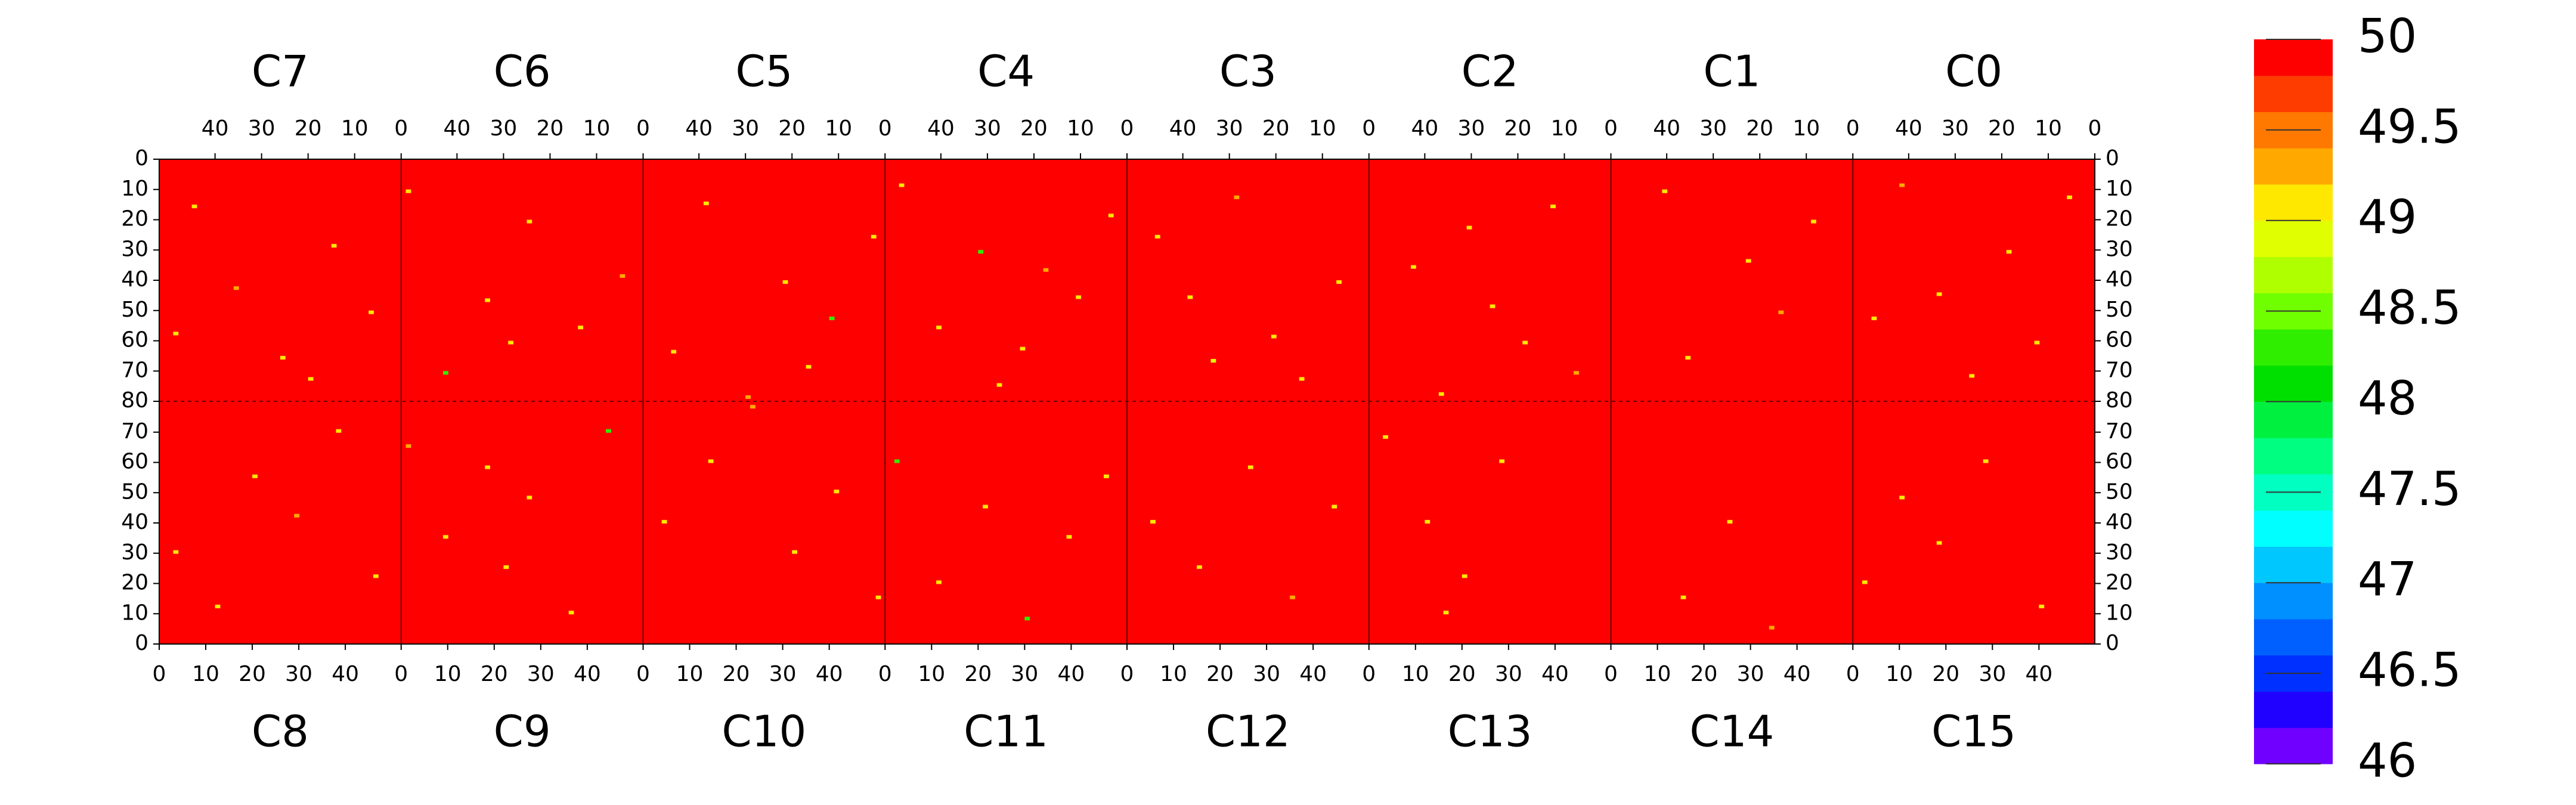  What do you see at coordinates (2410, 671) in the screenshot?
I see `colorbar-label: 46.5` at bounding box center [2410, 671].